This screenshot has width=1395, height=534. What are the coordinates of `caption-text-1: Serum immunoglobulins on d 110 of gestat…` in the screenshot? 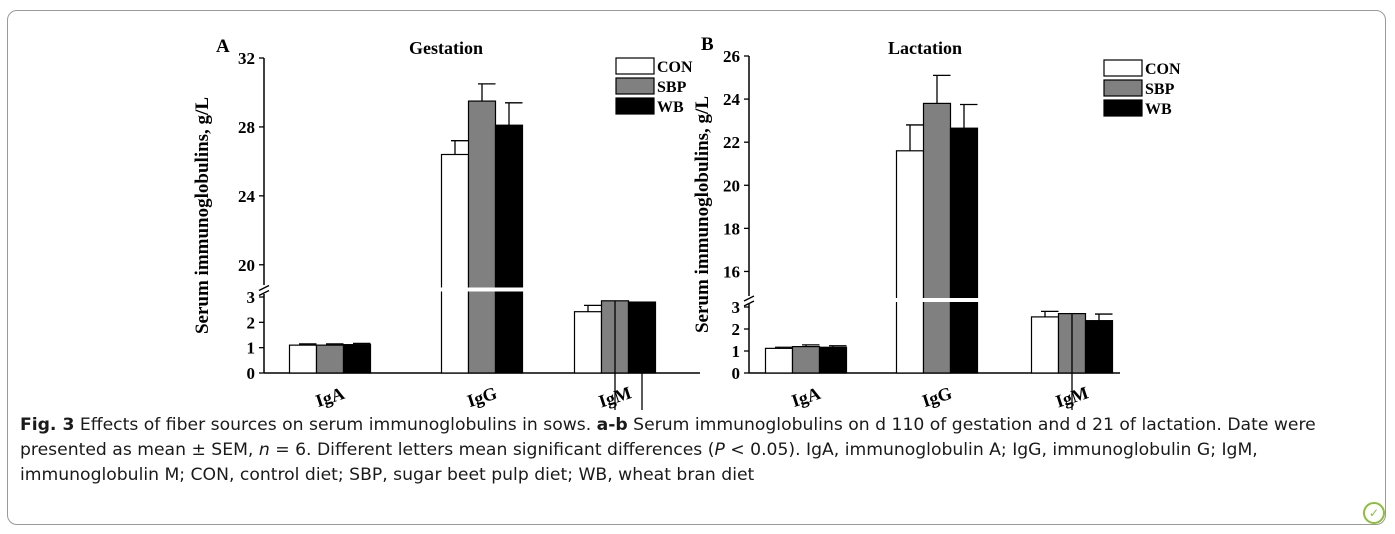 It's located at (668, 437).